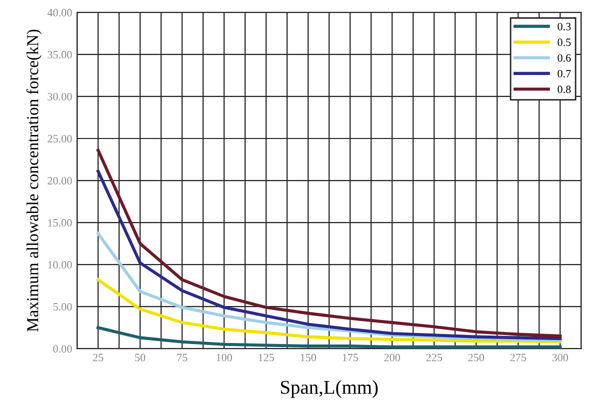  What do you see at coordinates (392, 358) in the screenshot?
I see `x-tick-label: 200` at bounding box center [392, 358].